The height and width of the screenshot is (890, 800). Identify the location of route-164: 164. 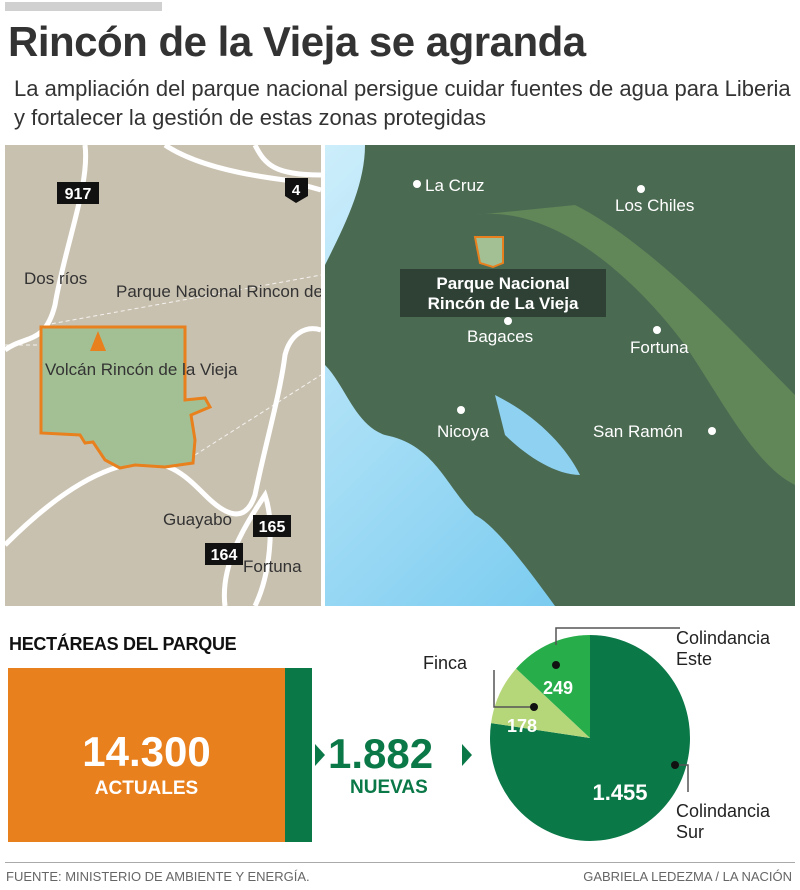
(224, 554).